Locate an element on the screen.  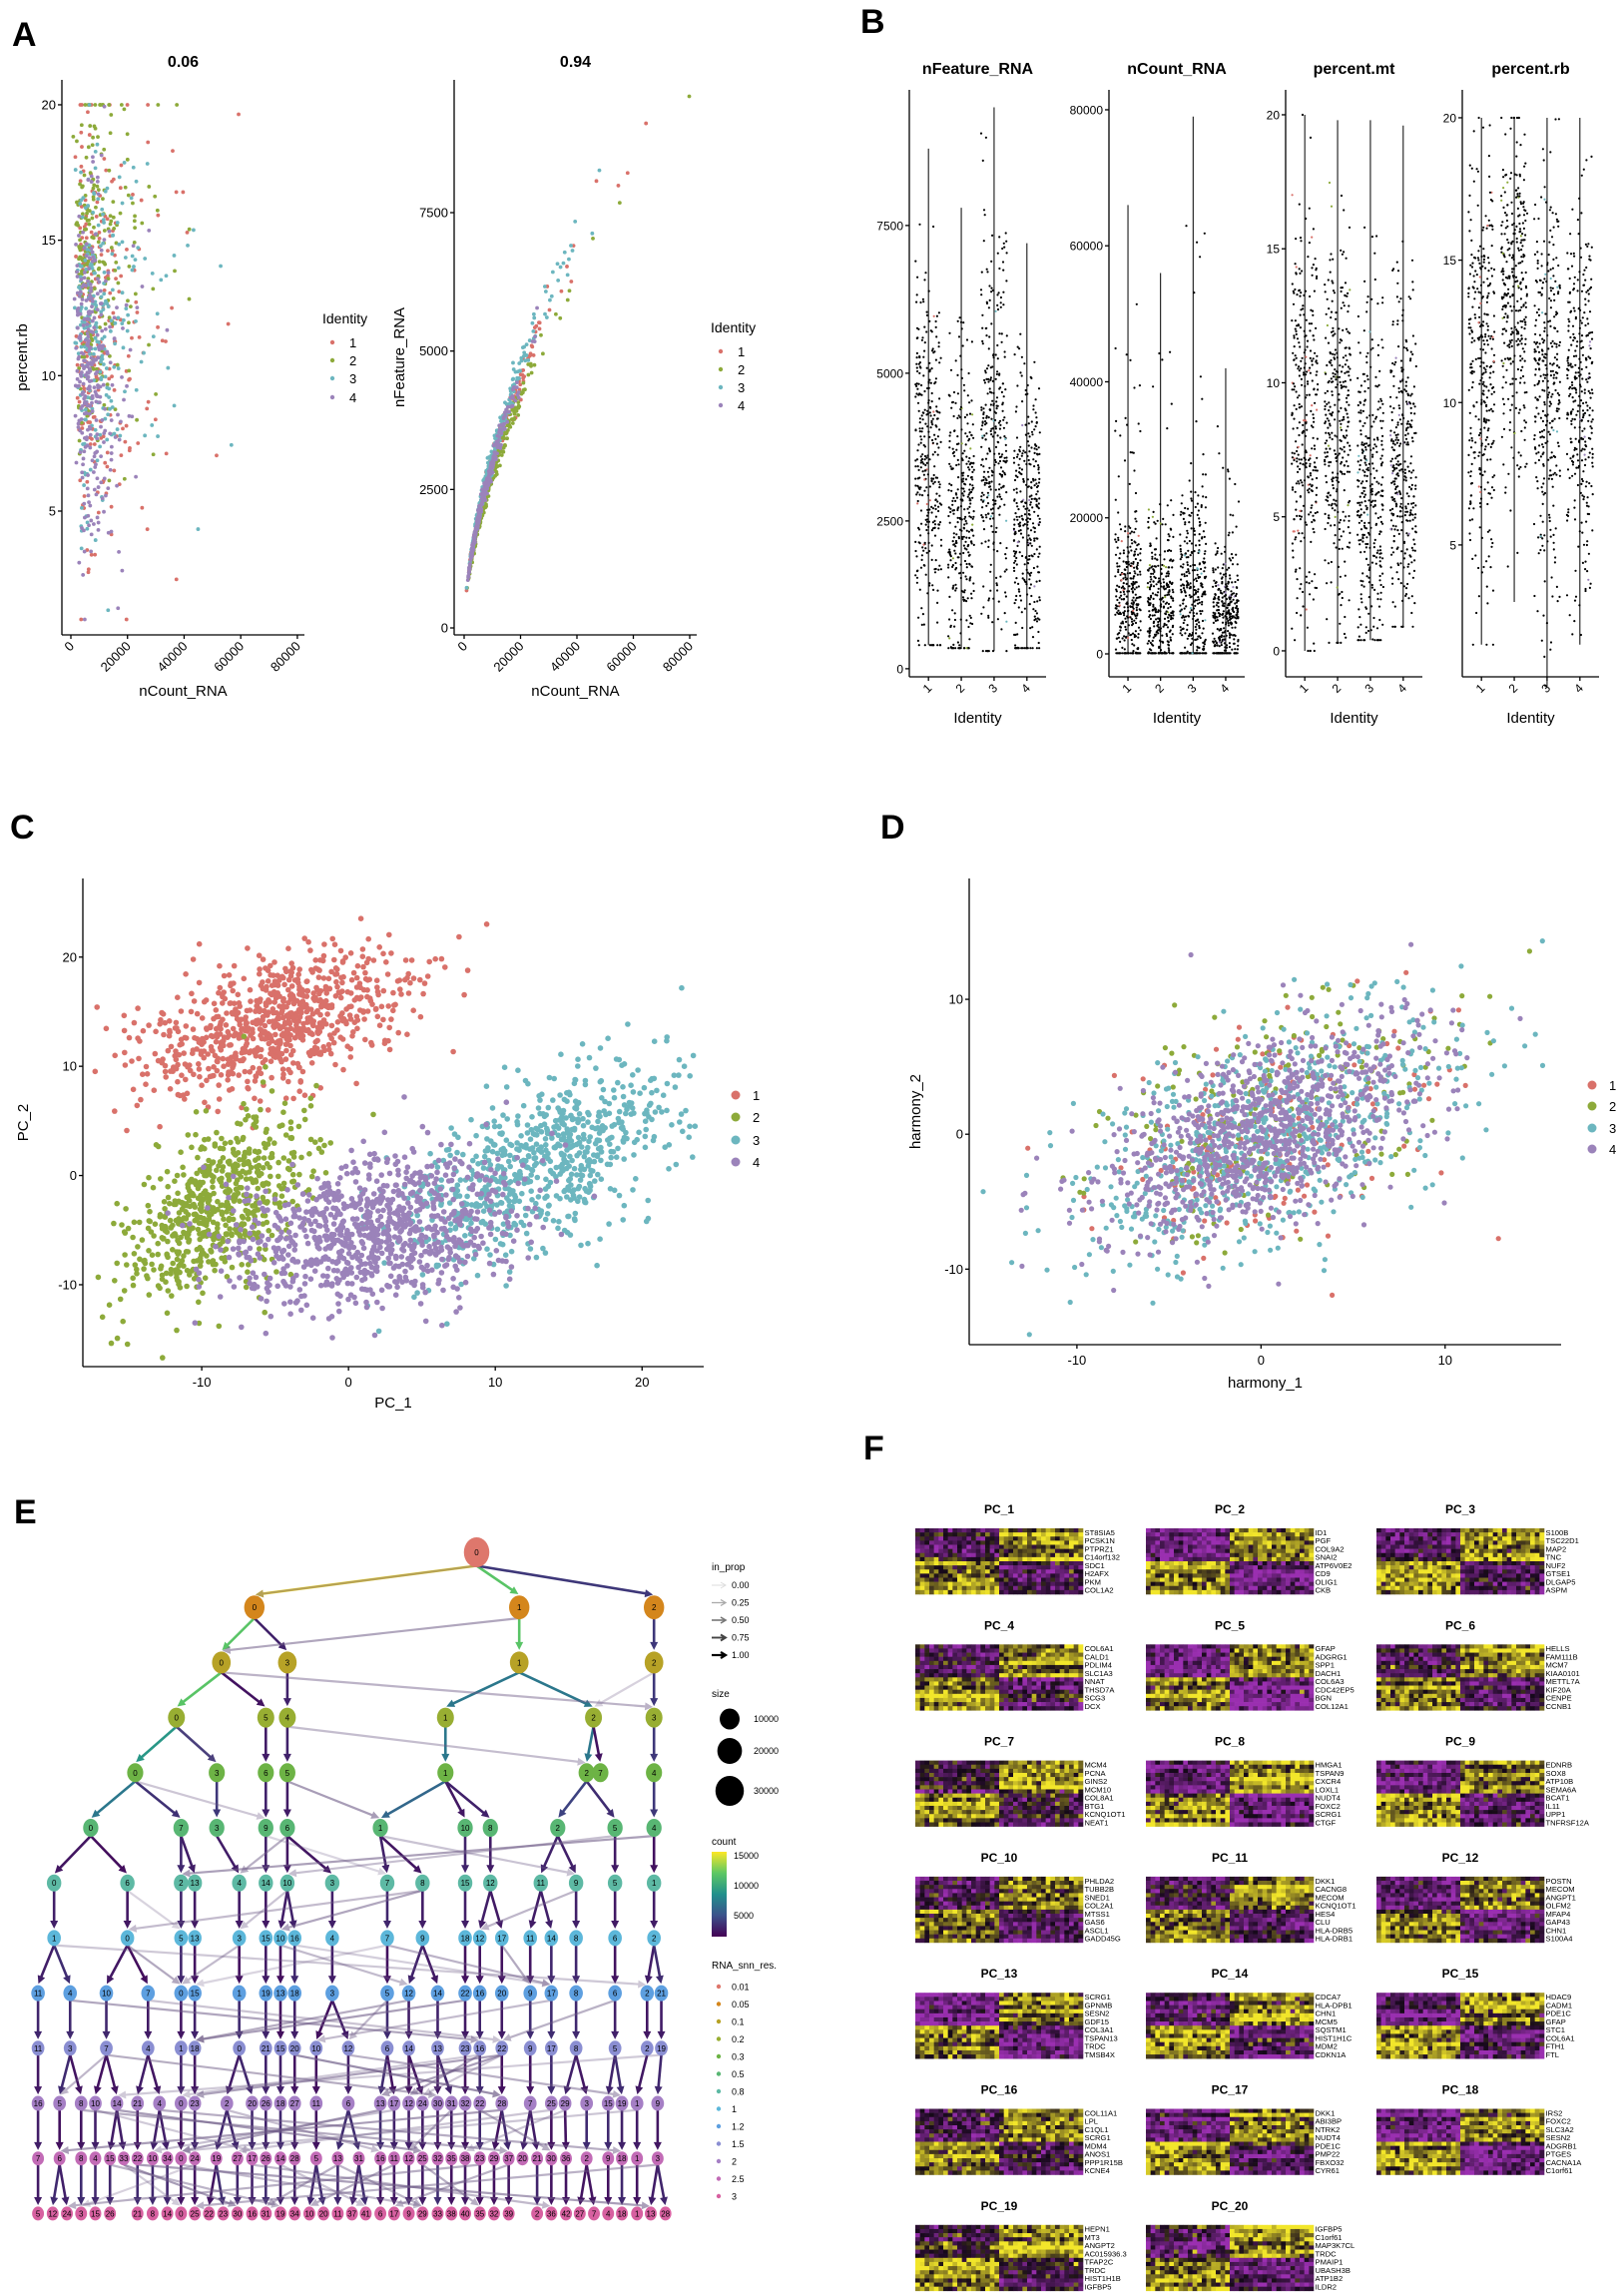
panel-label-b: B is located at coordinates (872, 22).